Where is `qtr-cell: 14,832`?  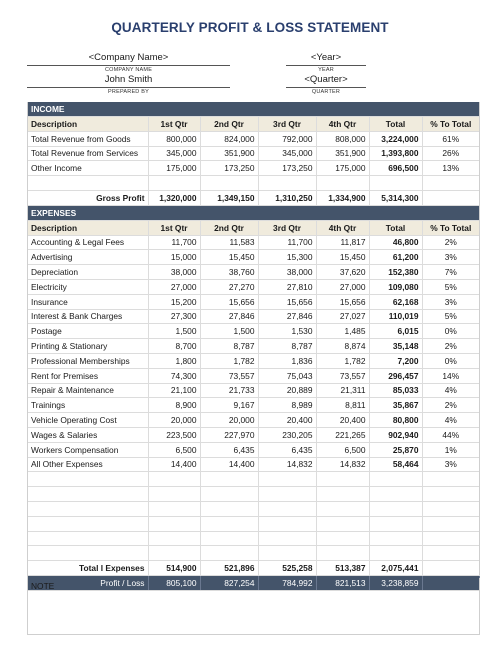 qtr-cell: 14,832 is located at coordinates (343, 465).